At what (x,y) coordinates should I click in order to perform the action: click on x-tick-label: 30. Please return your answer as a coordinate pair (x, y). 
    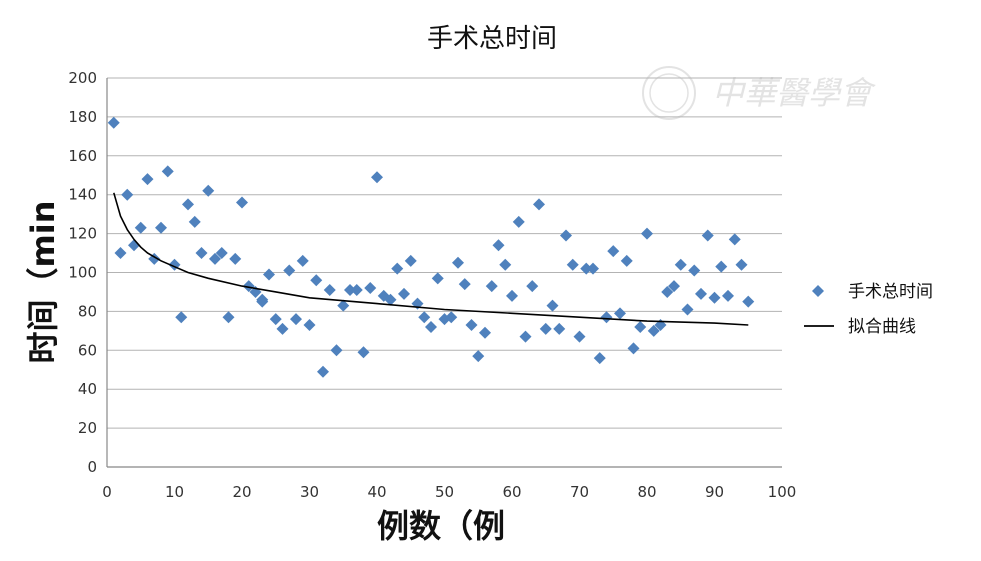
    Looking at the image, I should click on (309, 492).